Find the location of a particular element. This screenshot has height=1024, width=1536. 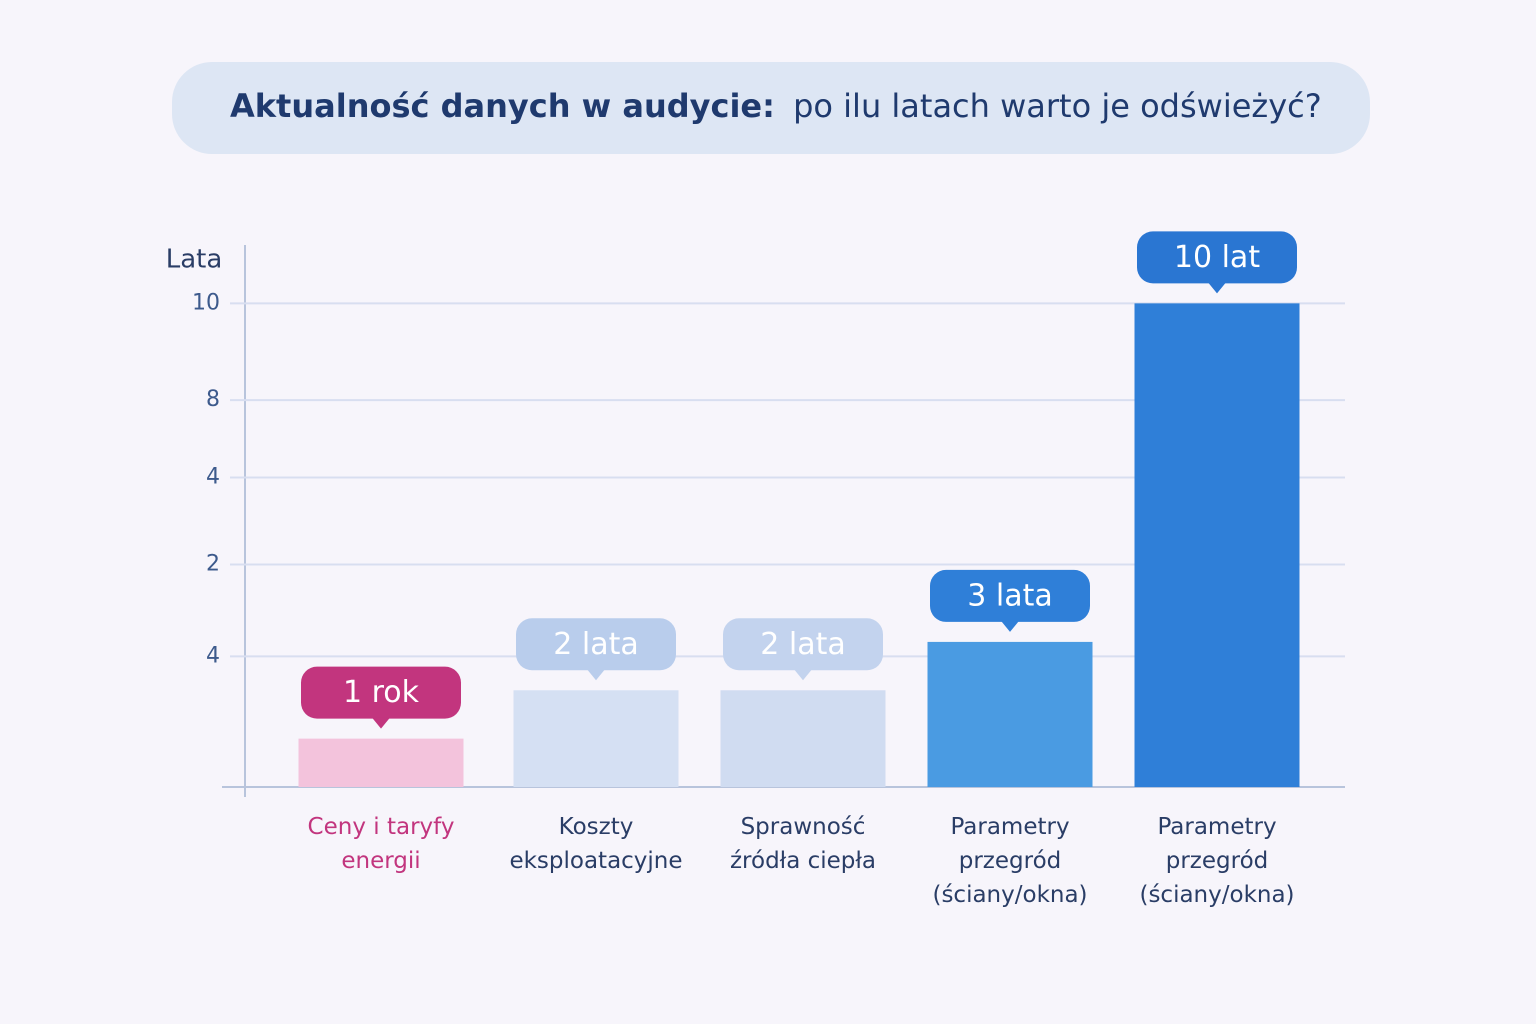

x-tick-label: Sprawność źródła ciepła is located at coordinates (803, 844).